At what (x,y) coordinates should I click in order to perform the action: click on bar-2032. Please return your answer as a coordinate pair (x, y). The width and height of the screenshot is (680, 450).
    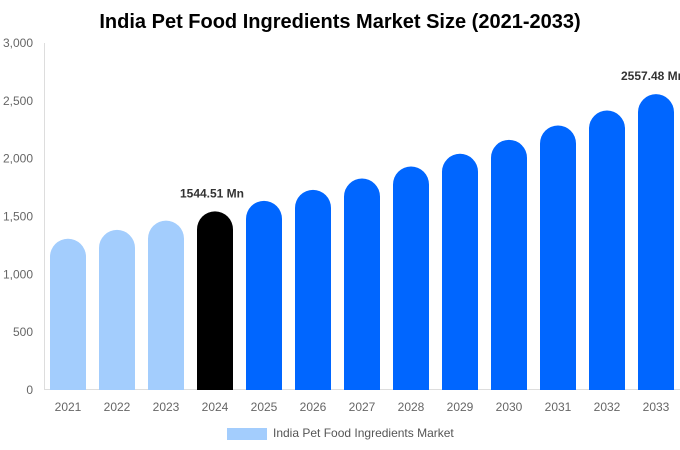
    Looking at the image, I should click on (607, 250).